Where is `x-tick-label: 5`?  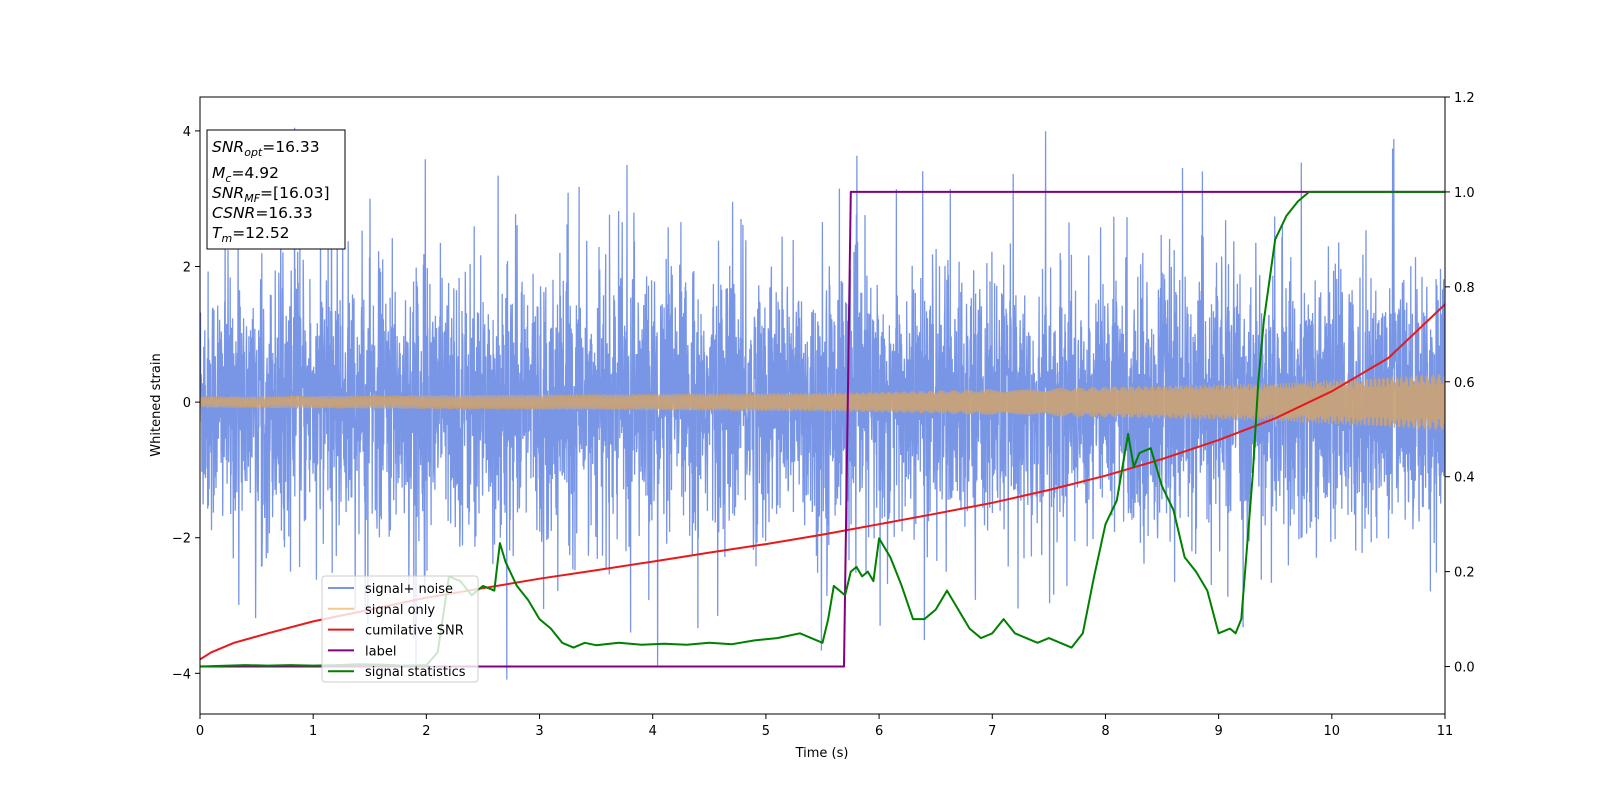
x-tick-label: 5 is located at coordinates (766, 731).